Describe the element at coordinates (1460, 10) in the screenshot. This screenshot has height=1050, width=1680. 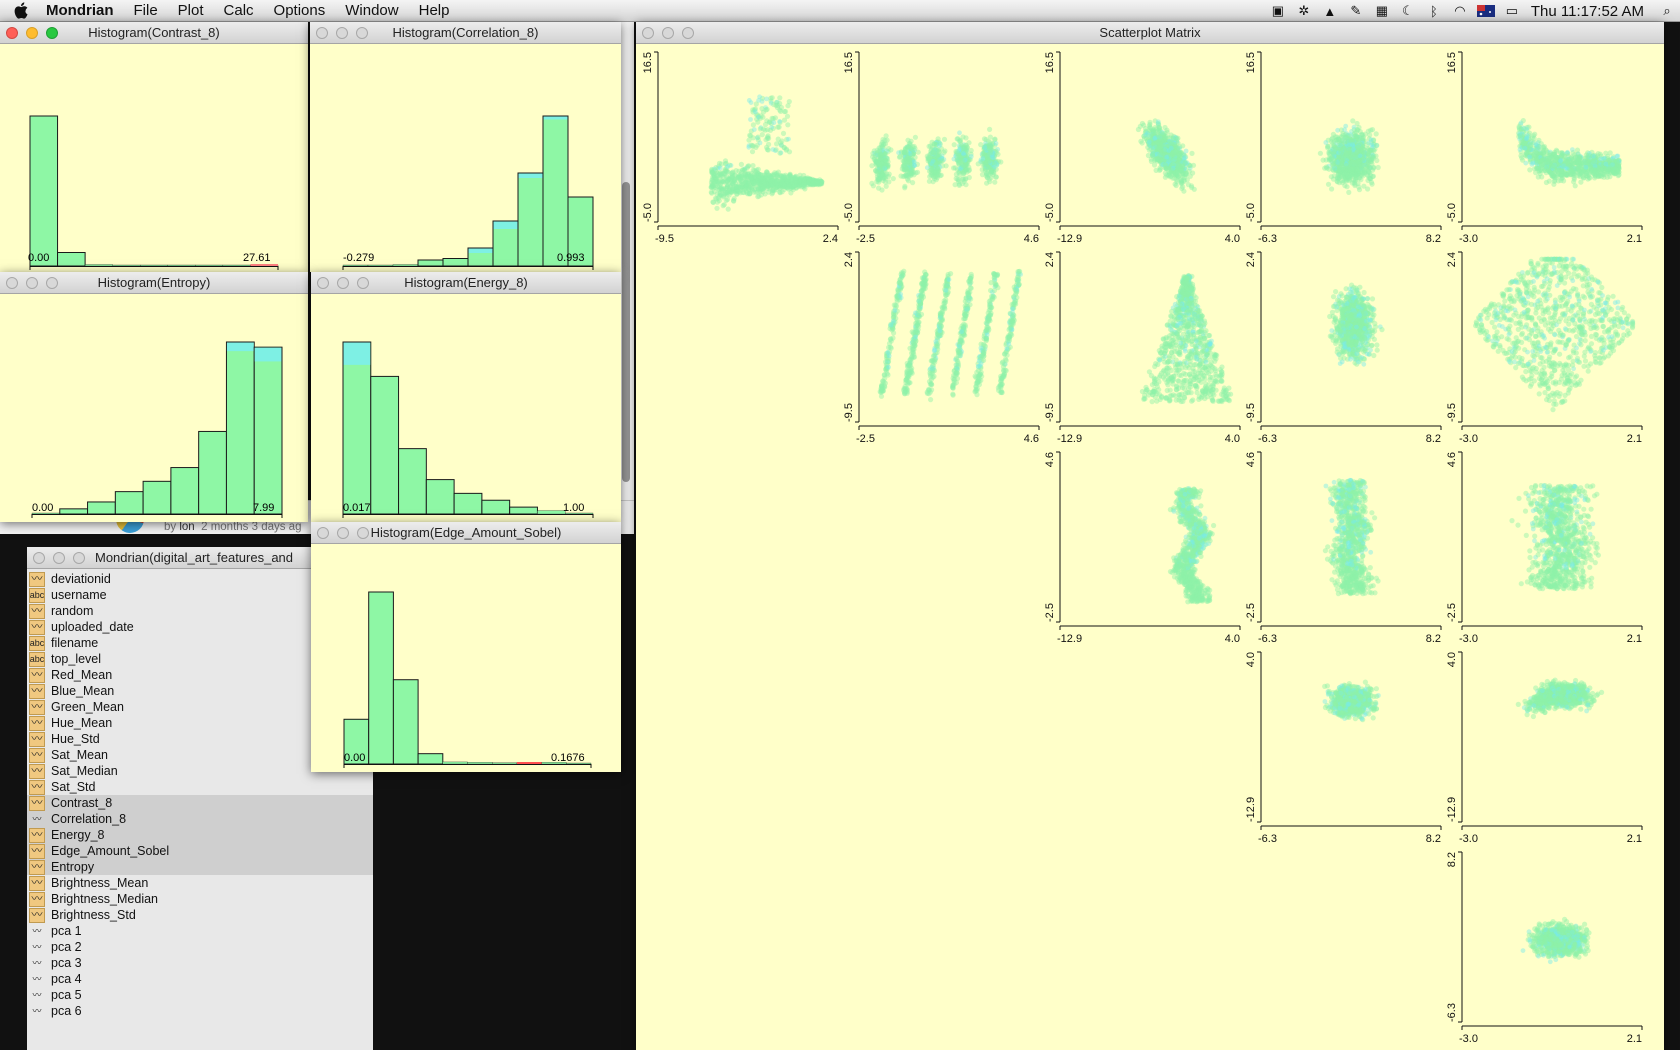
I see `wifi-icon: ◠` at that location.